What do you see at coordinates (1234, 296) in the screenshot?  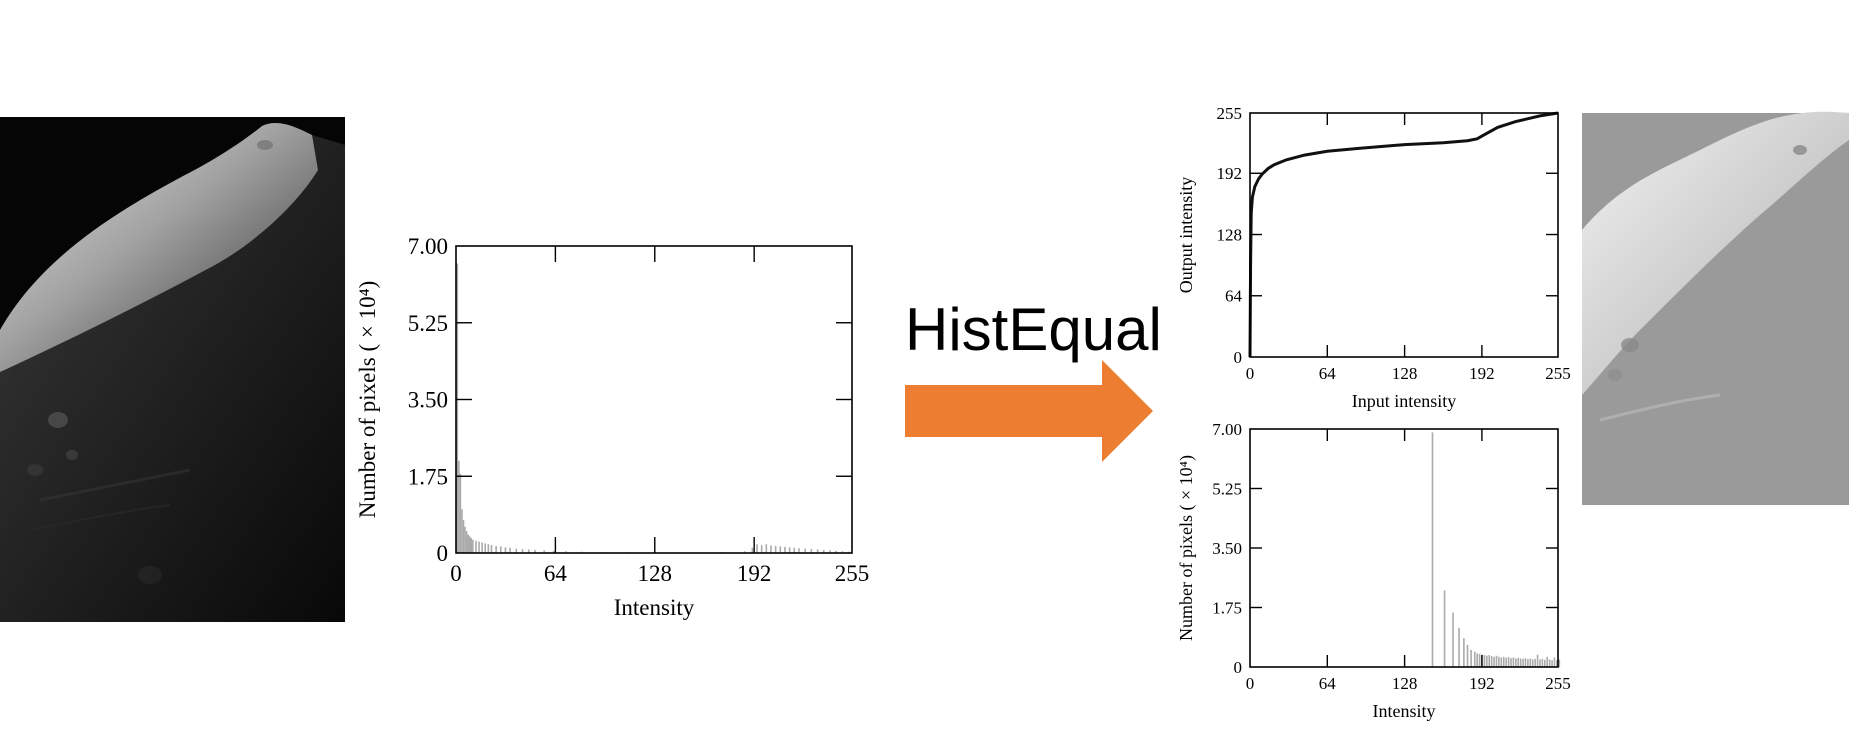 I see `y-tick-label: 64` at bounding box center [1234, 296].